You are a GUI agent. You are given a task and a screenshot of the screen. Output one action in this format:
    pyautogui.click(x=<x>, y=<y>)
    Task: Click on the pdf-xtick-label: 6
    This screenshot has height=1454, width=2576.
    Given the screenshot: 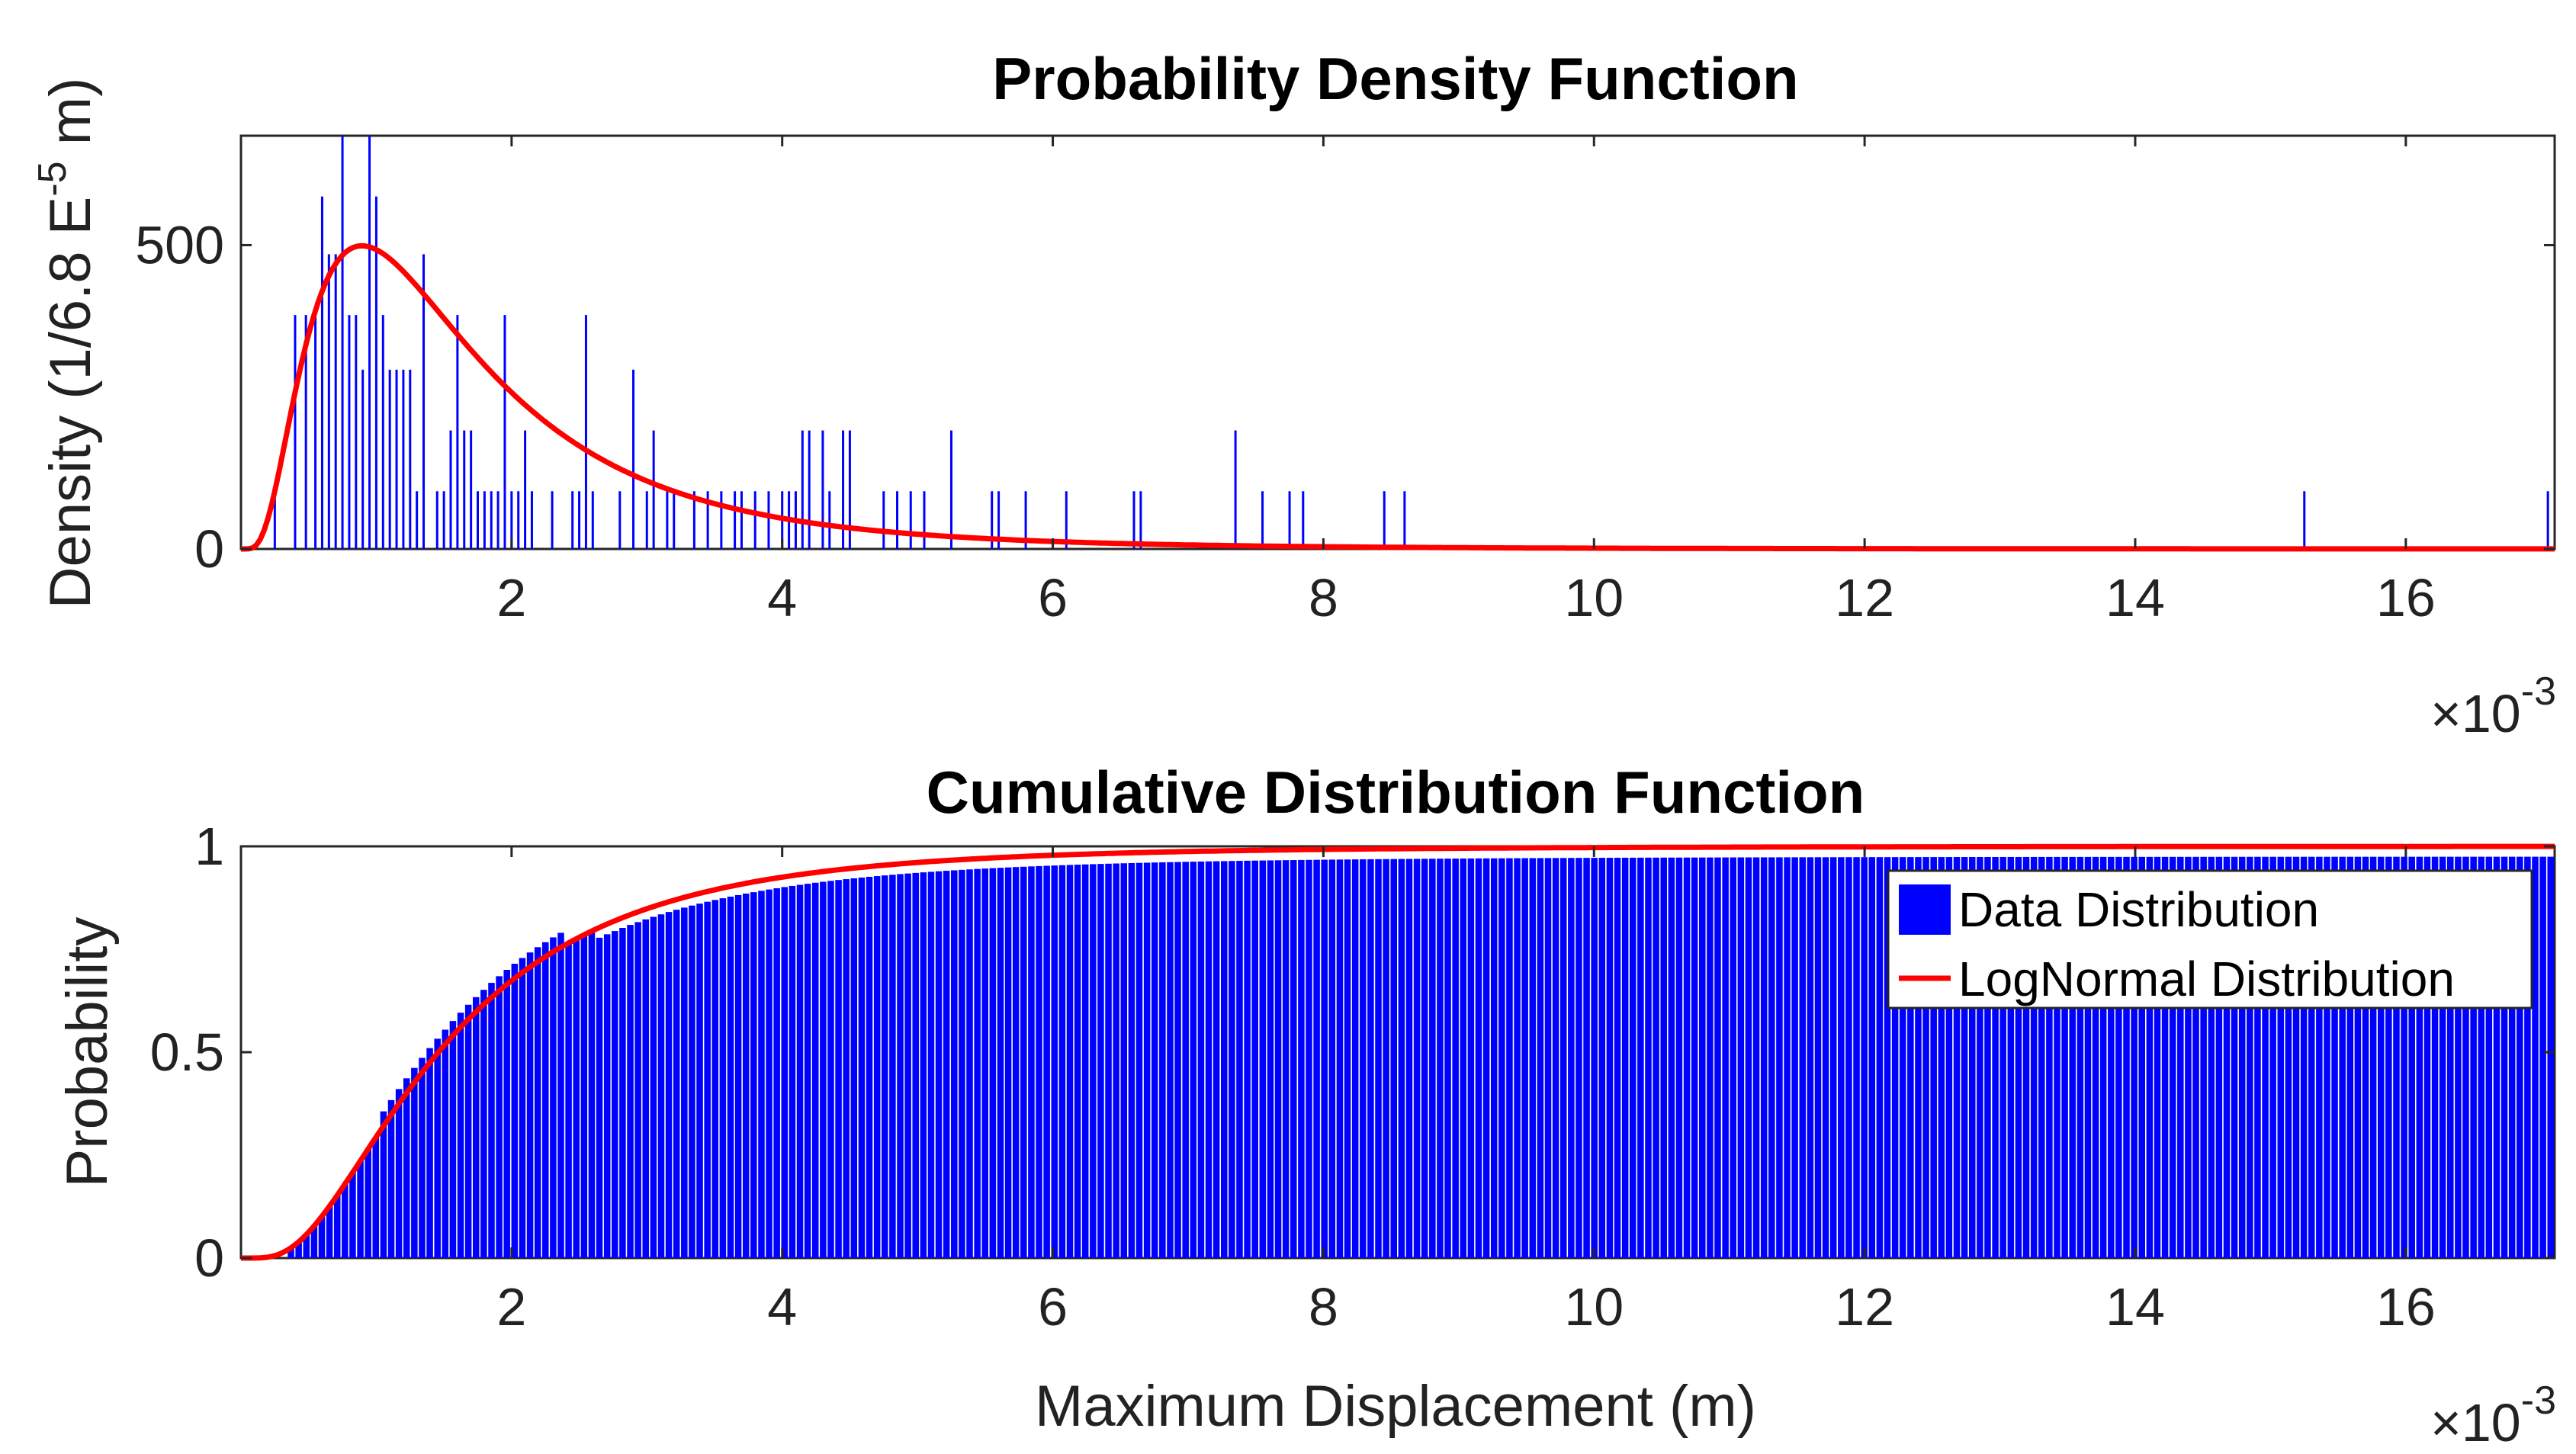 What is the action you would take?
    pyautogui.click(x=1053, y=597)
    